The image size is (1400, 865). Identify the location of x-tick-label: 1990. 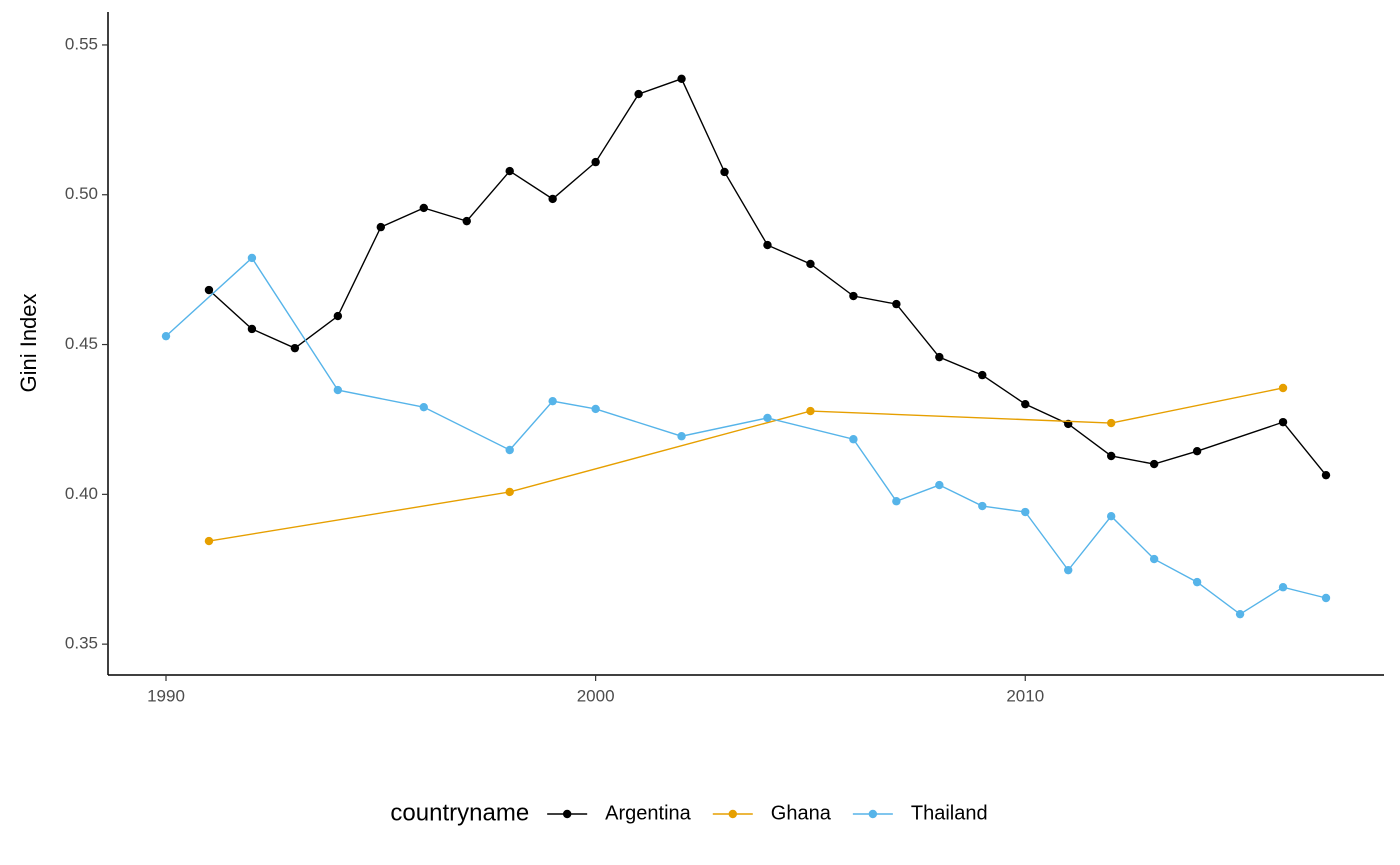
(166, 695).